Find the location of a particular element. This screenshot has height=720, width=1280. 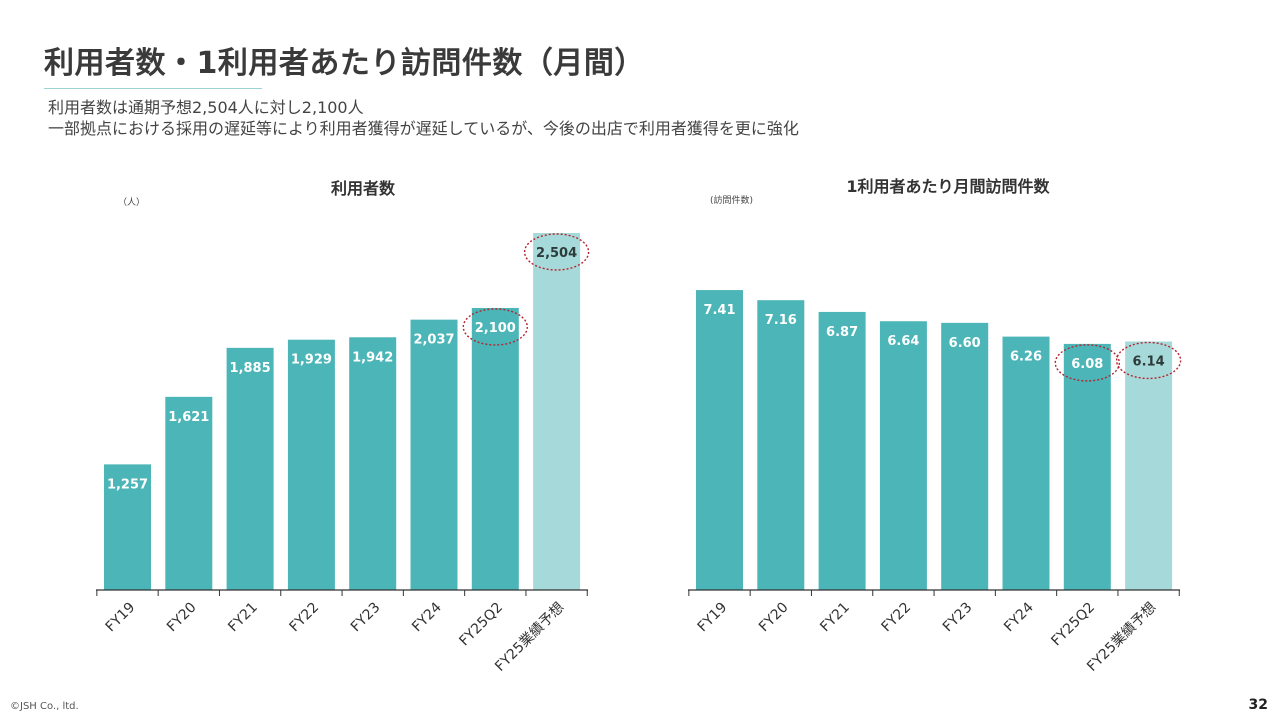

data-label: 2,100 is located at coordinates (495, 328).